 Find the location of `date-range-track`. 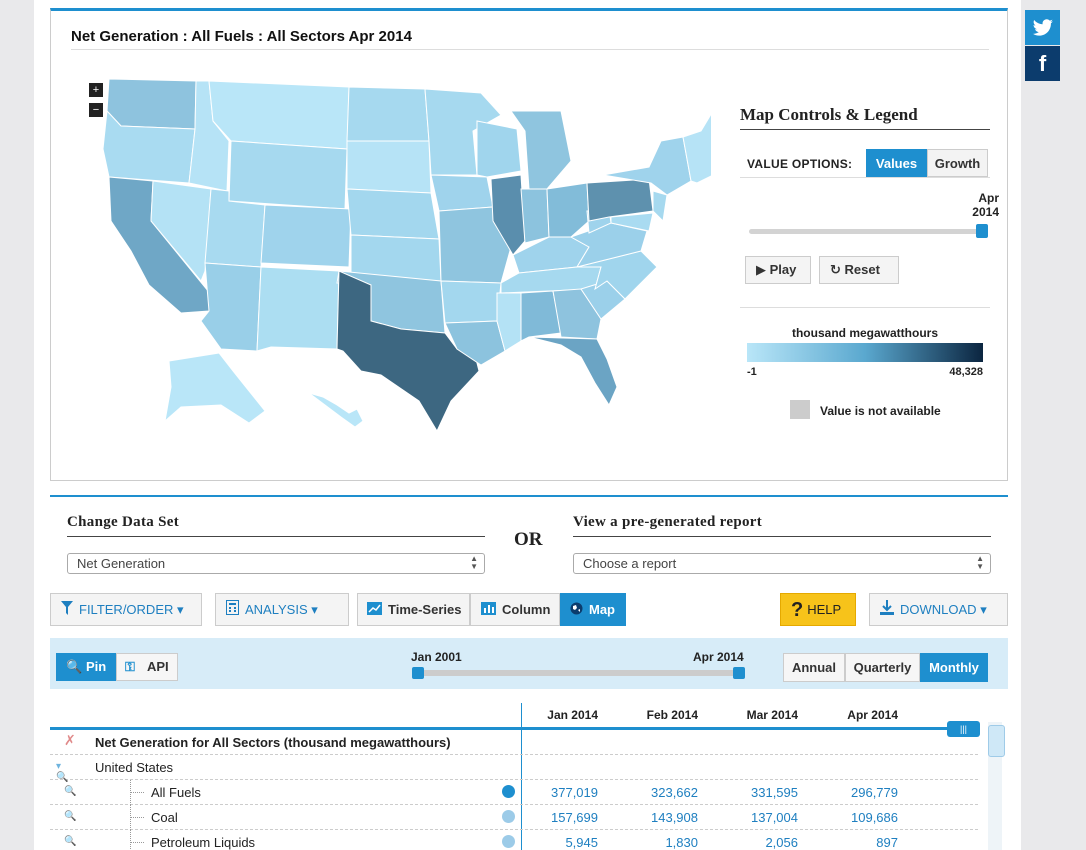

date-range-track is located at coordinates (578, 673).